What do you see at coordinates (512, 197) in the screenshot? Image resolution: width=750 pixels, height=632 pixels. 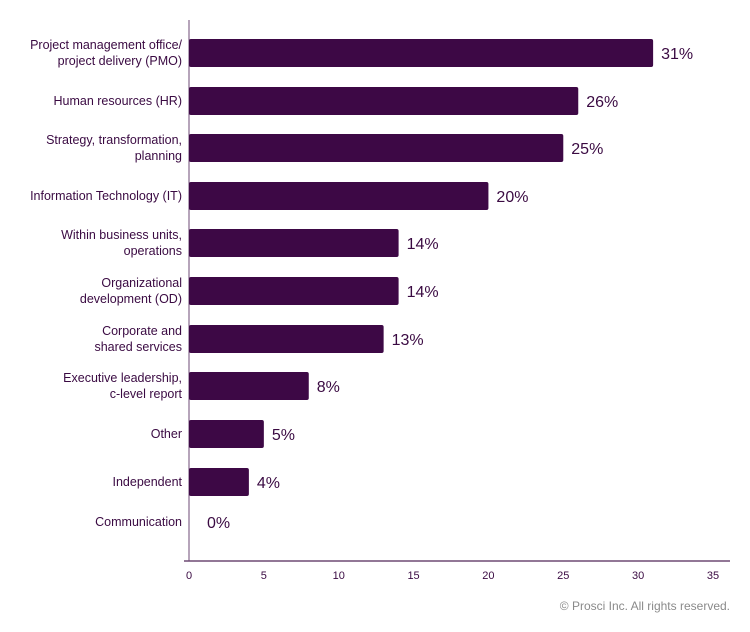 I see `data-label: 20%` at bounding box center [512, 197].